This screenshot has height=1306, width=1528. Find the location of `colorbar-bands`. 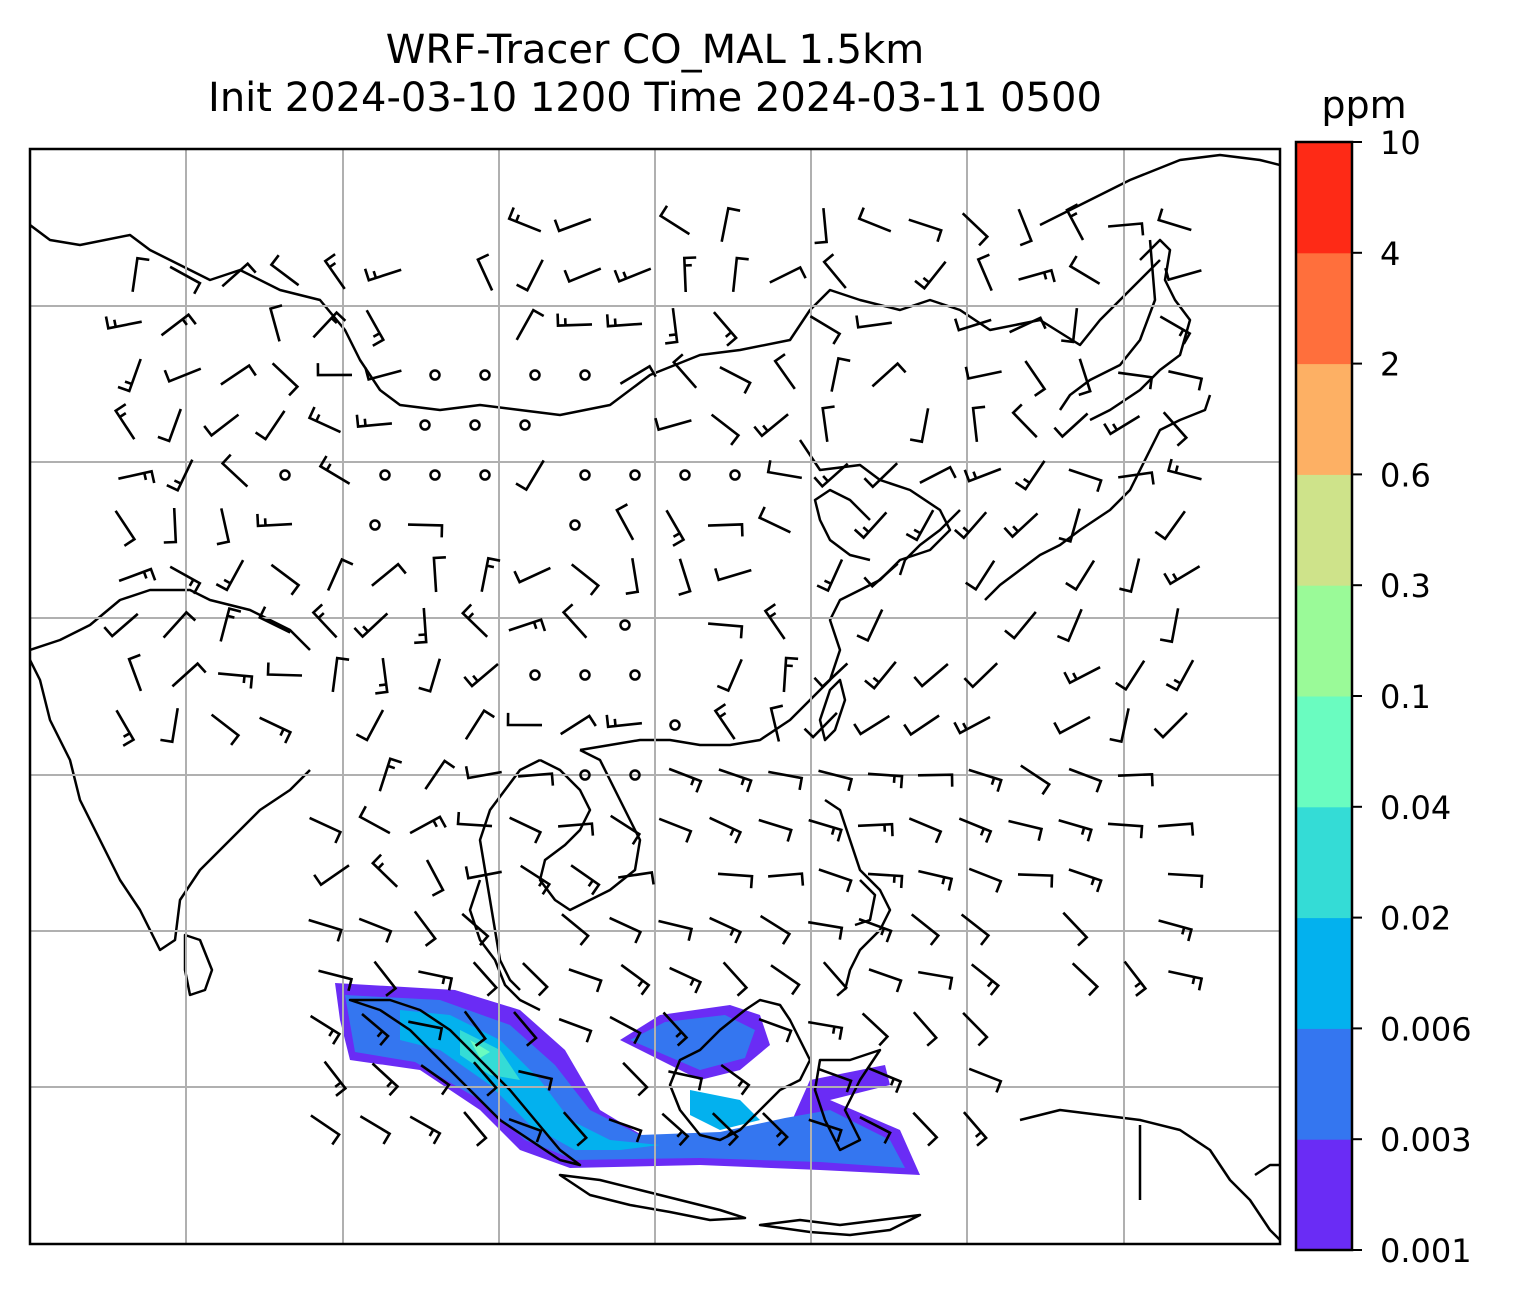

colorbar-bands is located at coordinates (1324, 696).